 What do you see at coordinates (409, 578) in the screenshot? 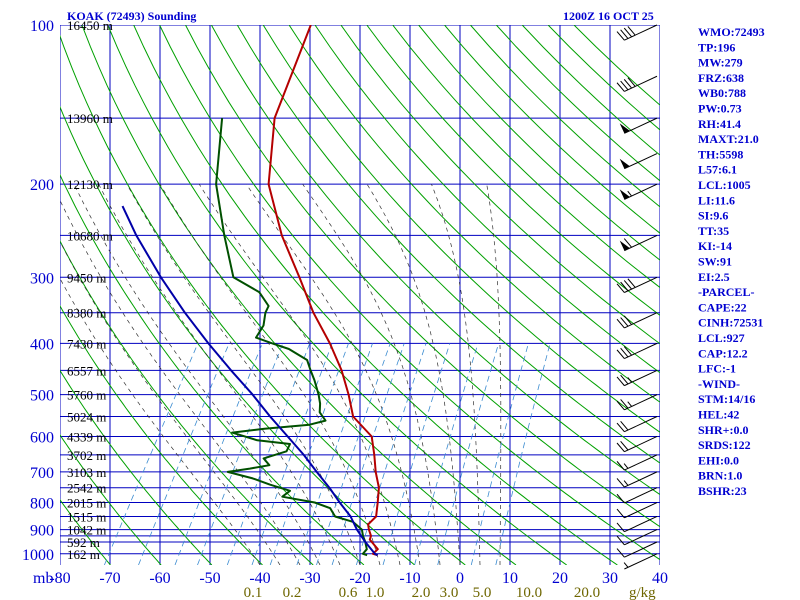
I see `temperature-tick: -10` at bounding box center [409, 578].